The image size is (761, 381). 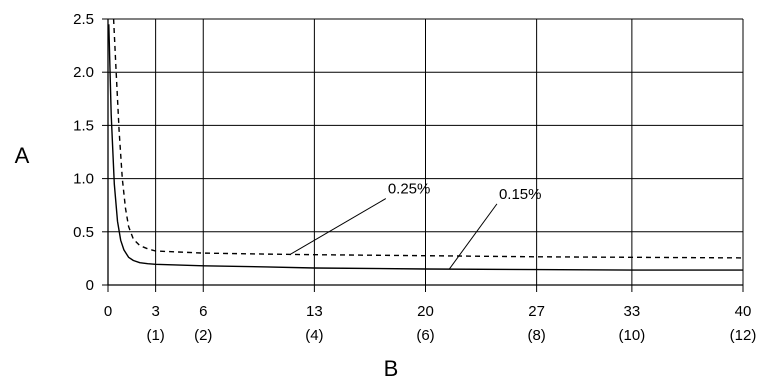 I want to click on annotations: 0.25% 0.15%, so click(x=416, y=225).